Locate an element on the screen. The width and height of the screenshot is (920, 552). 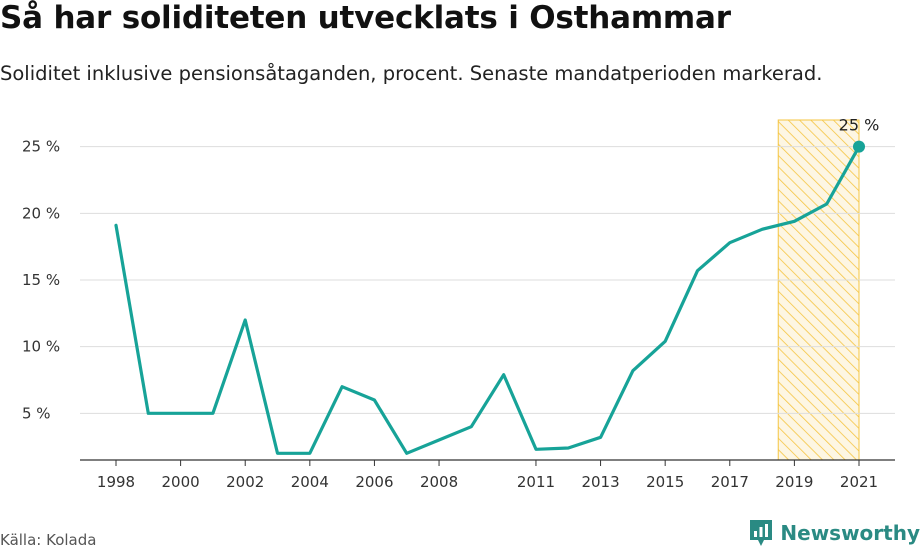
highlight-band is located at coordinates (818, 290).